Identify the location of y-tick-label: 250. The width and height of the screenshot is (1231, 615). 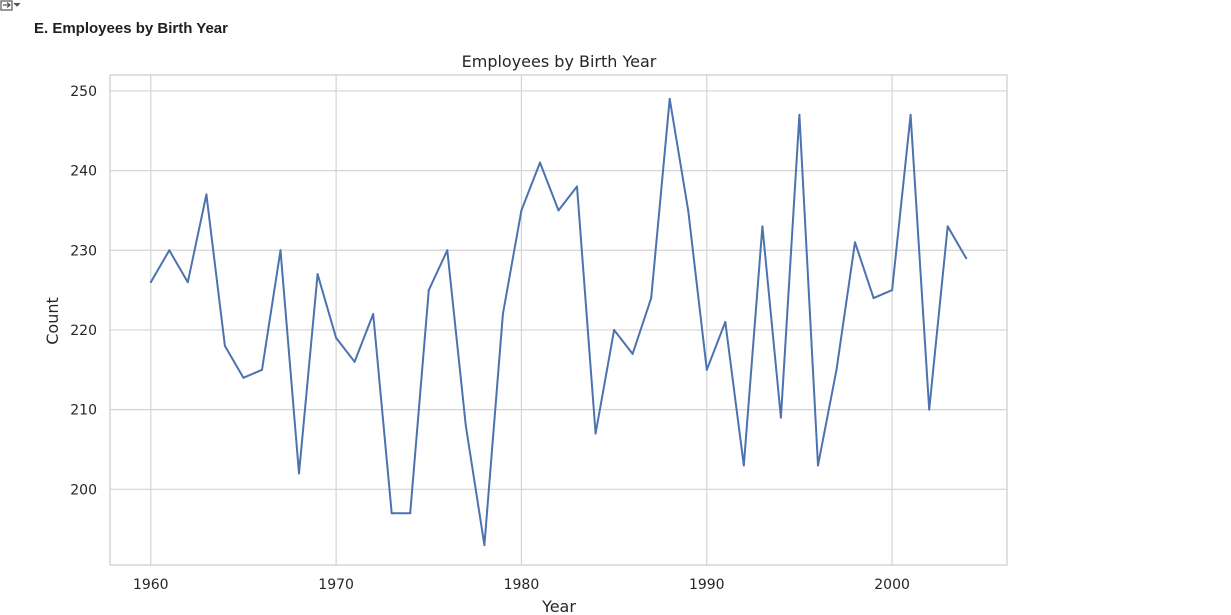
(83, 92).